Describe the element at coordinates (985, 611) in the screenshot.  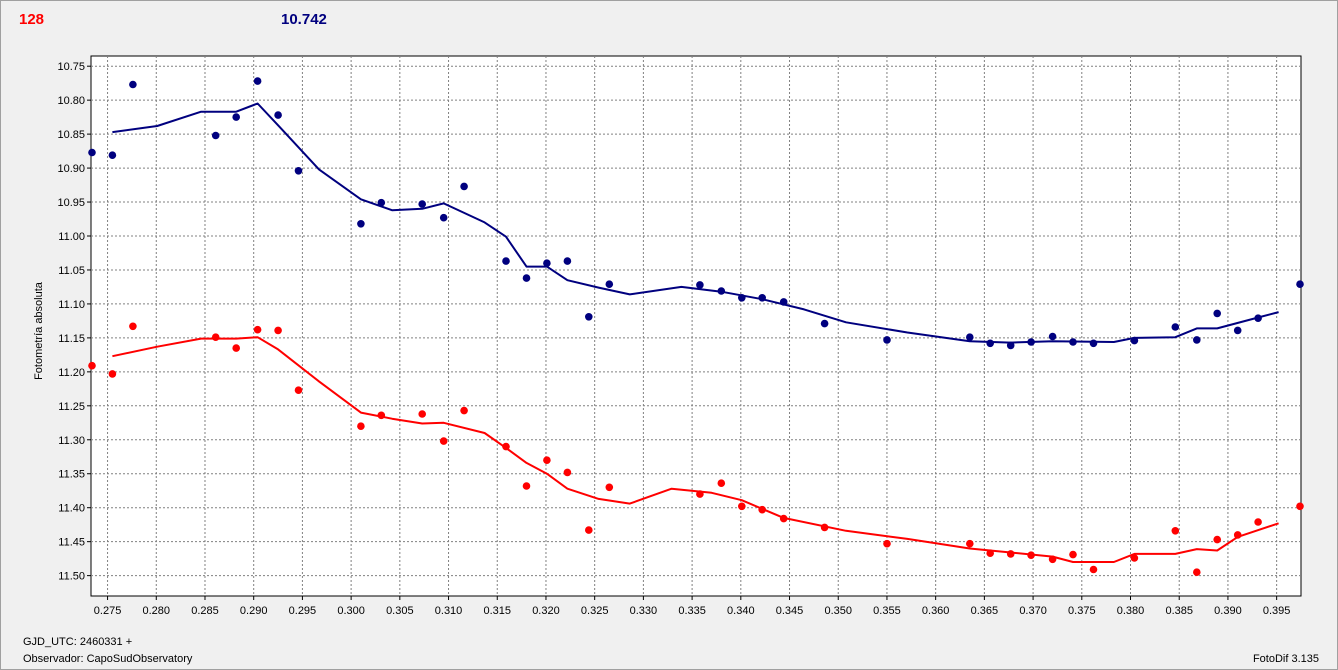
I see `x-tick-label: 0.365` at that location.